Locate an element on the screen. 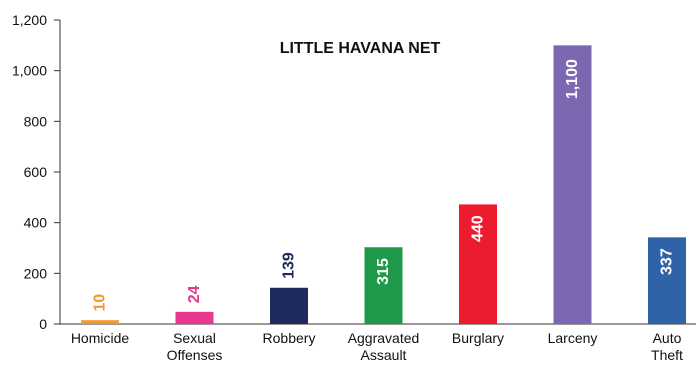 This screenshot has height=365, width=696. category-label: Larceny is located at coordinates (573, 338).